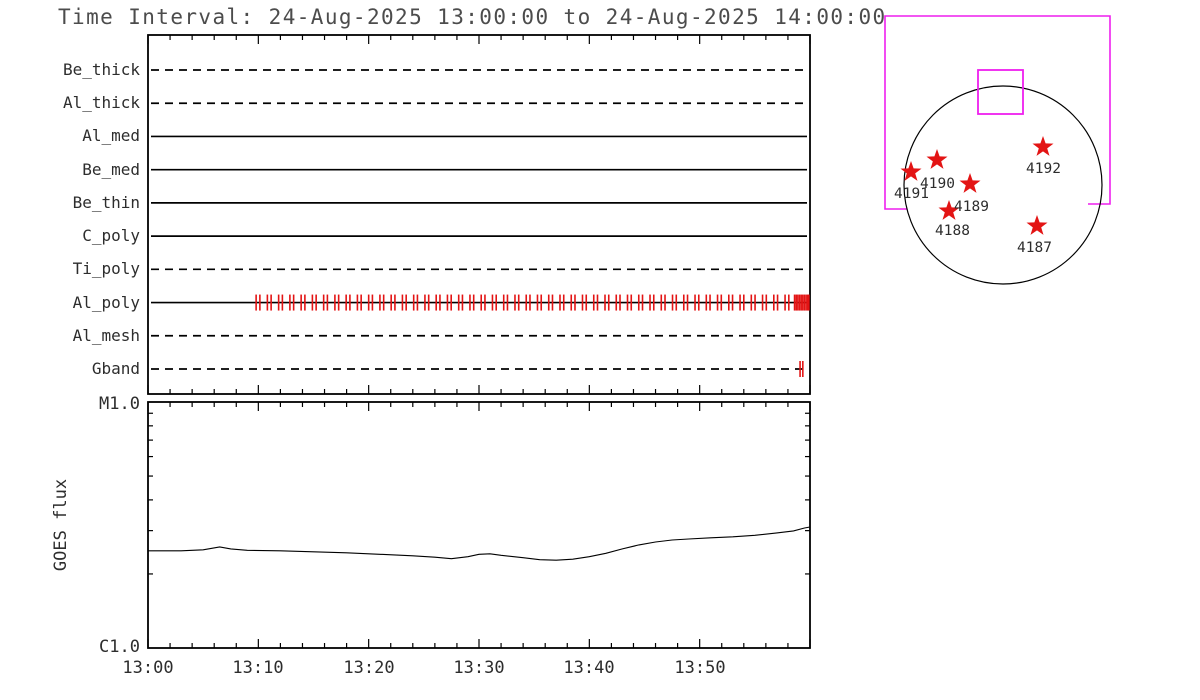  What do you see at coordinates (101, 102) in the screenshot?
I see `filter-label-al-thick: Al_thick` at bounding box center [101, 102].